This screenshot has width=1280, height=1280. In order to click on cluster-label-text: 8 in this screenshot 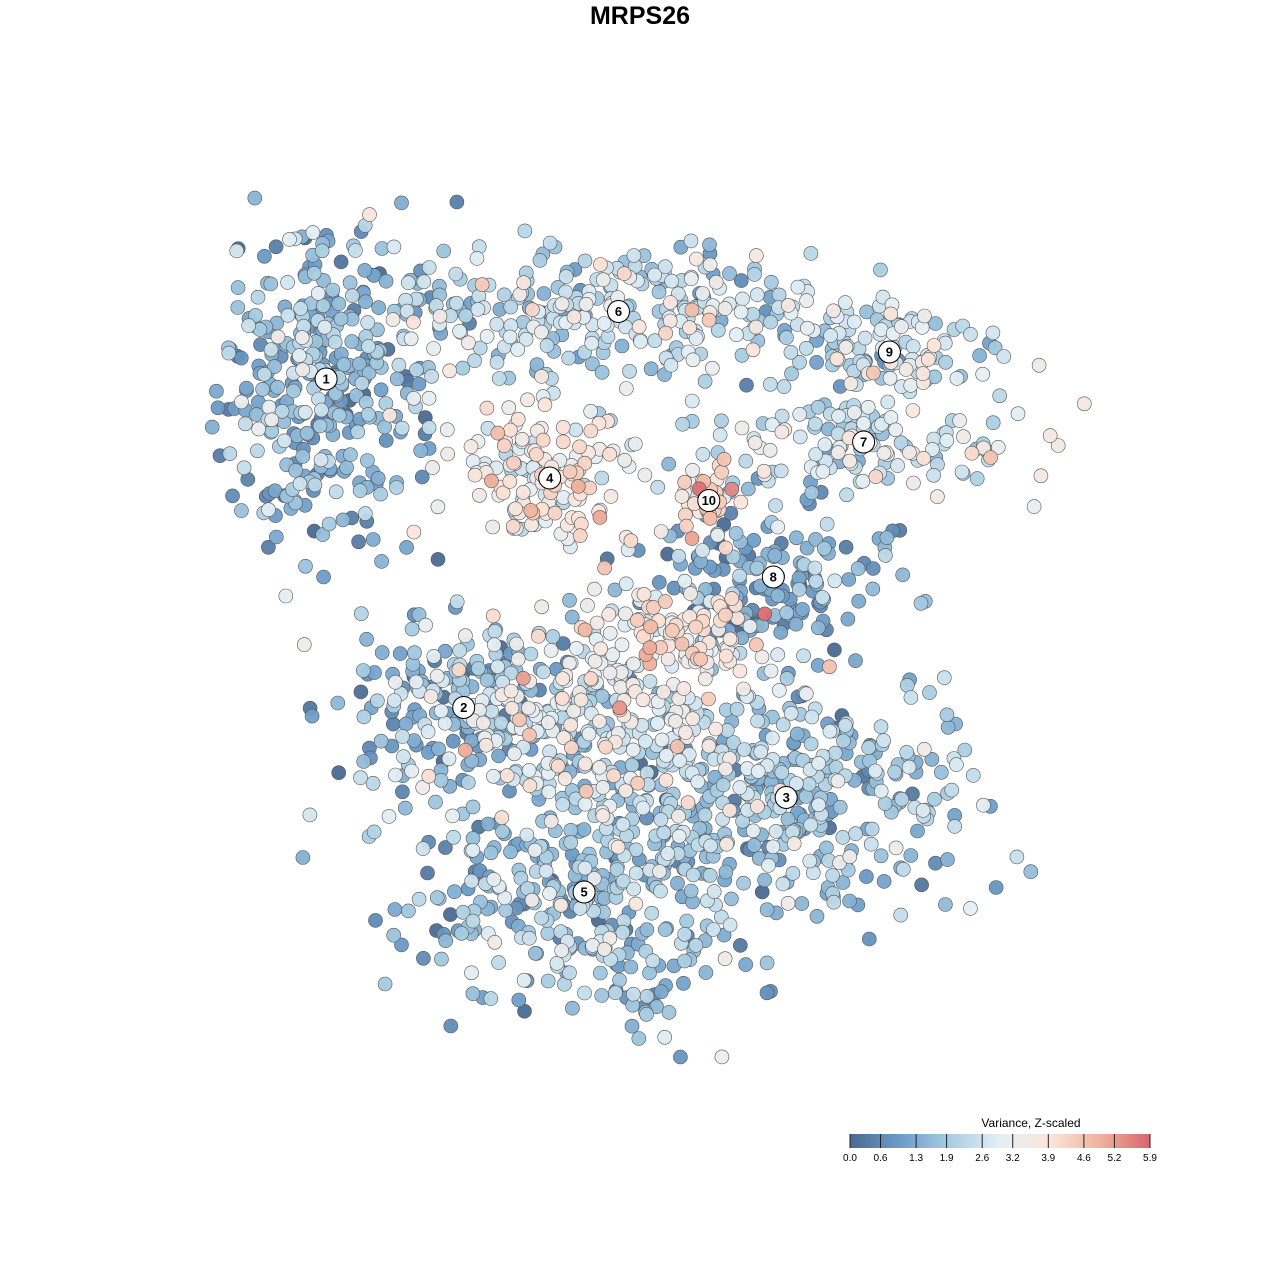, I will do `click(773, 577)`.